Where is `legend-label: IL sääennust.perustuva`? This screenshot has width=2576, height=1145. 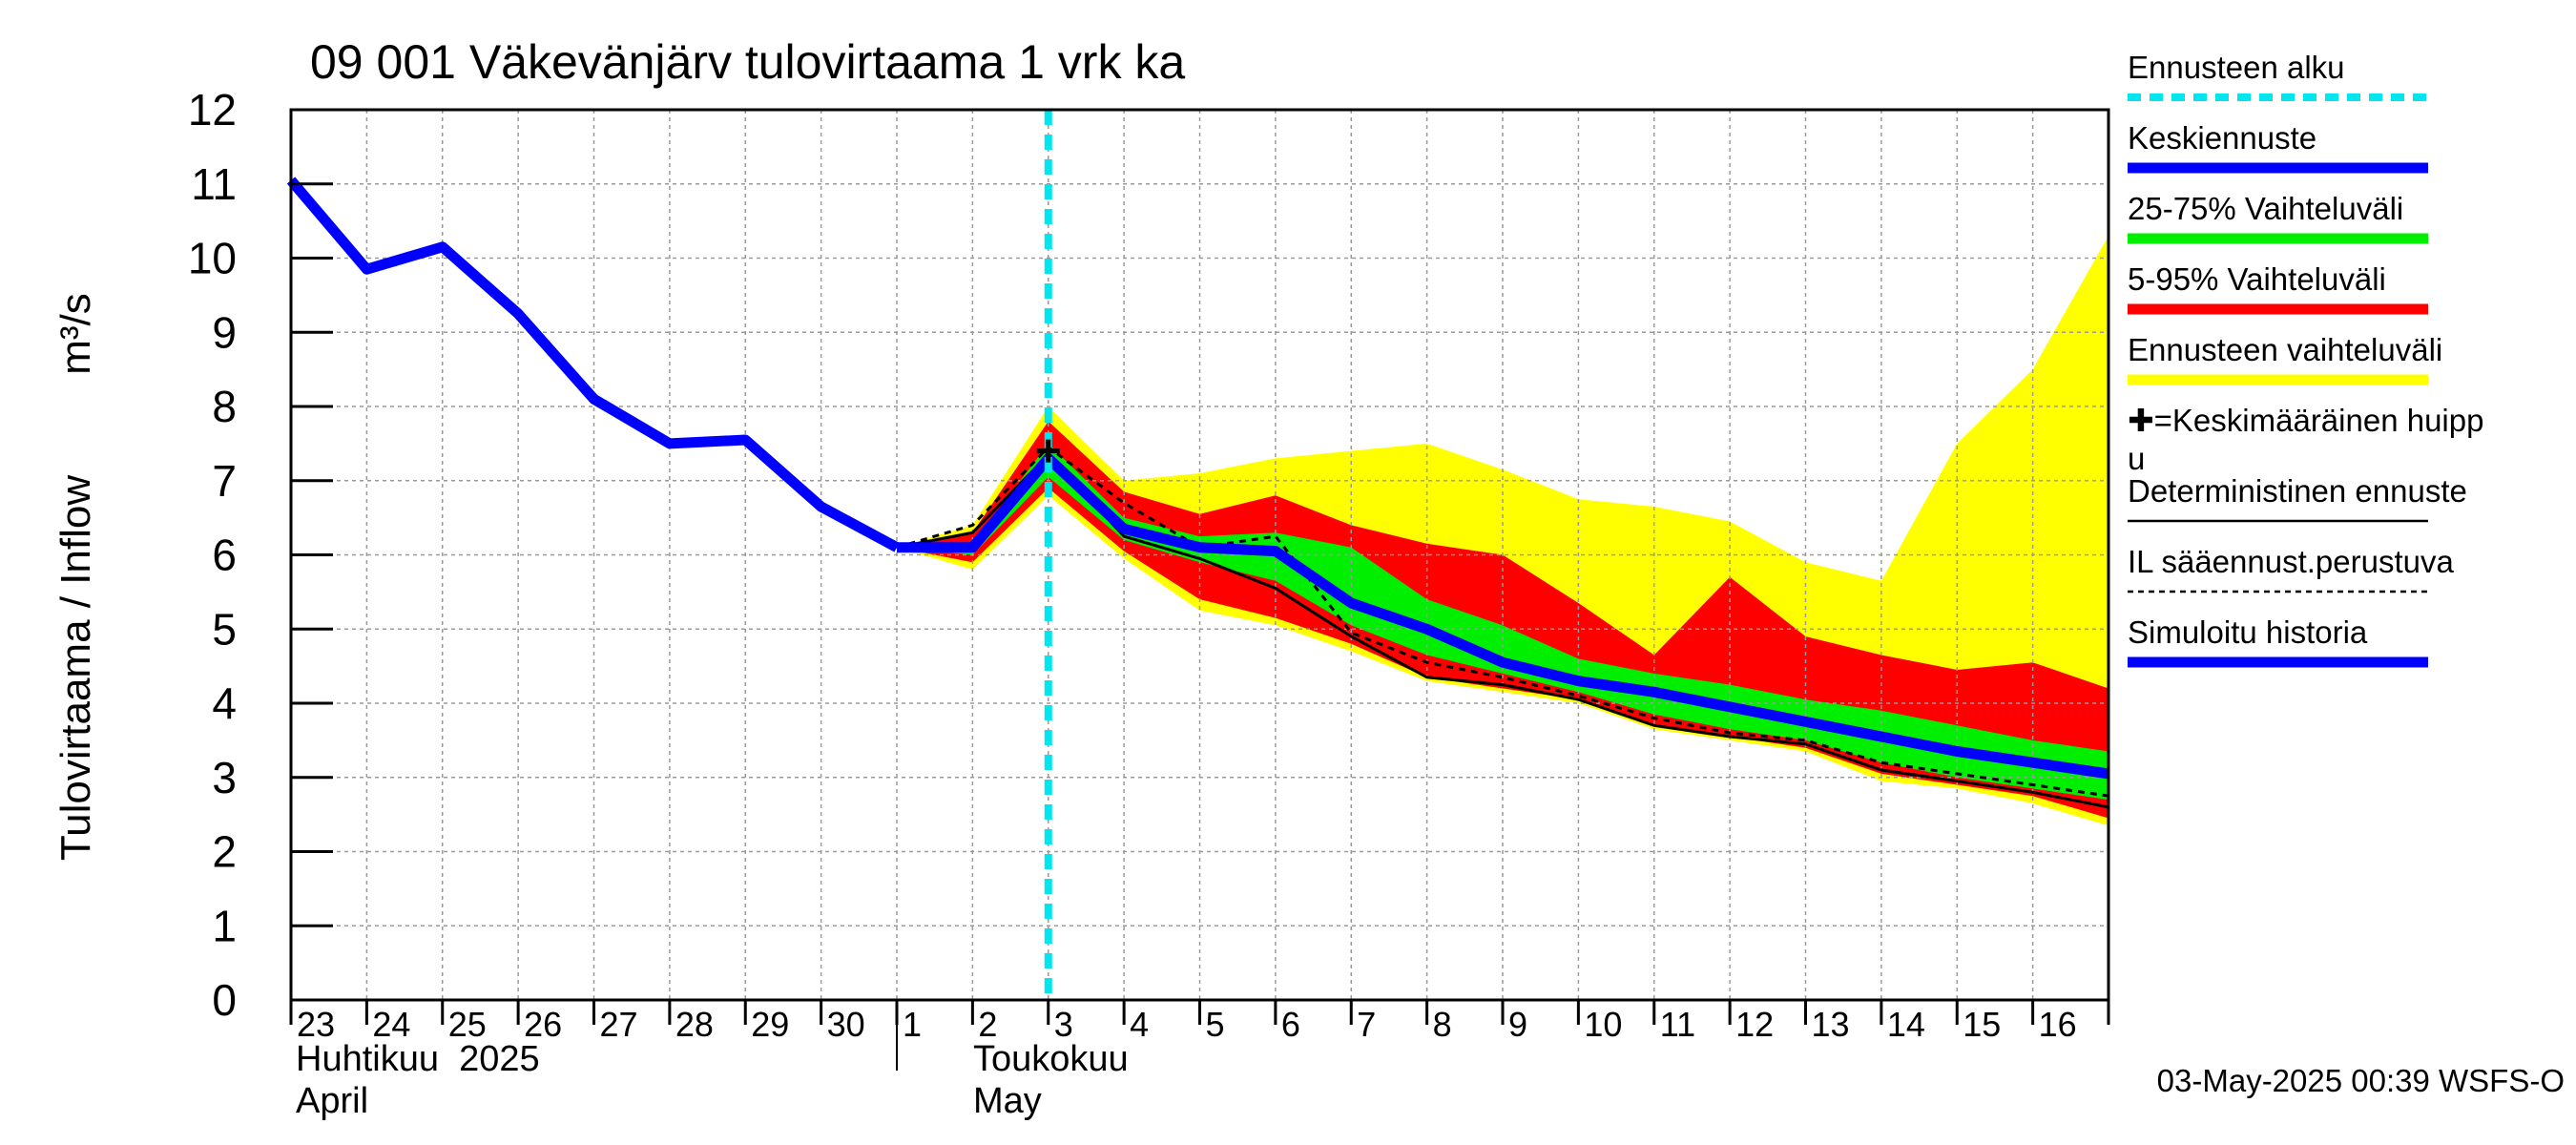
legend-label: IL sääennust.perustuva is located at coordinates (2291, 561).